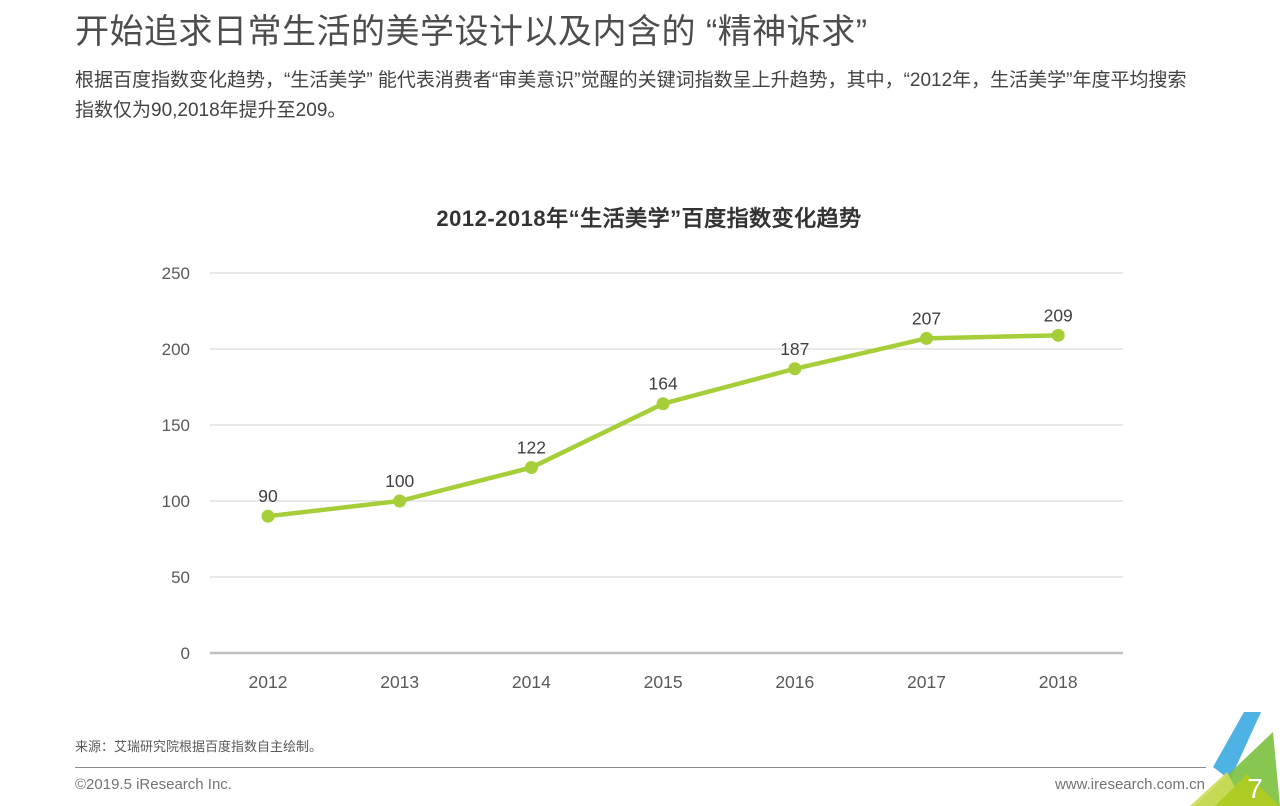  I want to click on svg-text: 2018, so click(1058, 682).